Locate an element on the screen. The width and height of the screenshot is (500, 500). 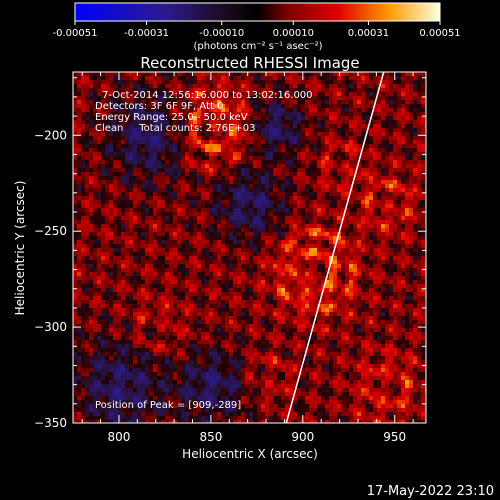
annotation-time-range: 7-Oct-2014 12:56:16.000 to 13:02:16.000 is located at coordinates (207, 95).